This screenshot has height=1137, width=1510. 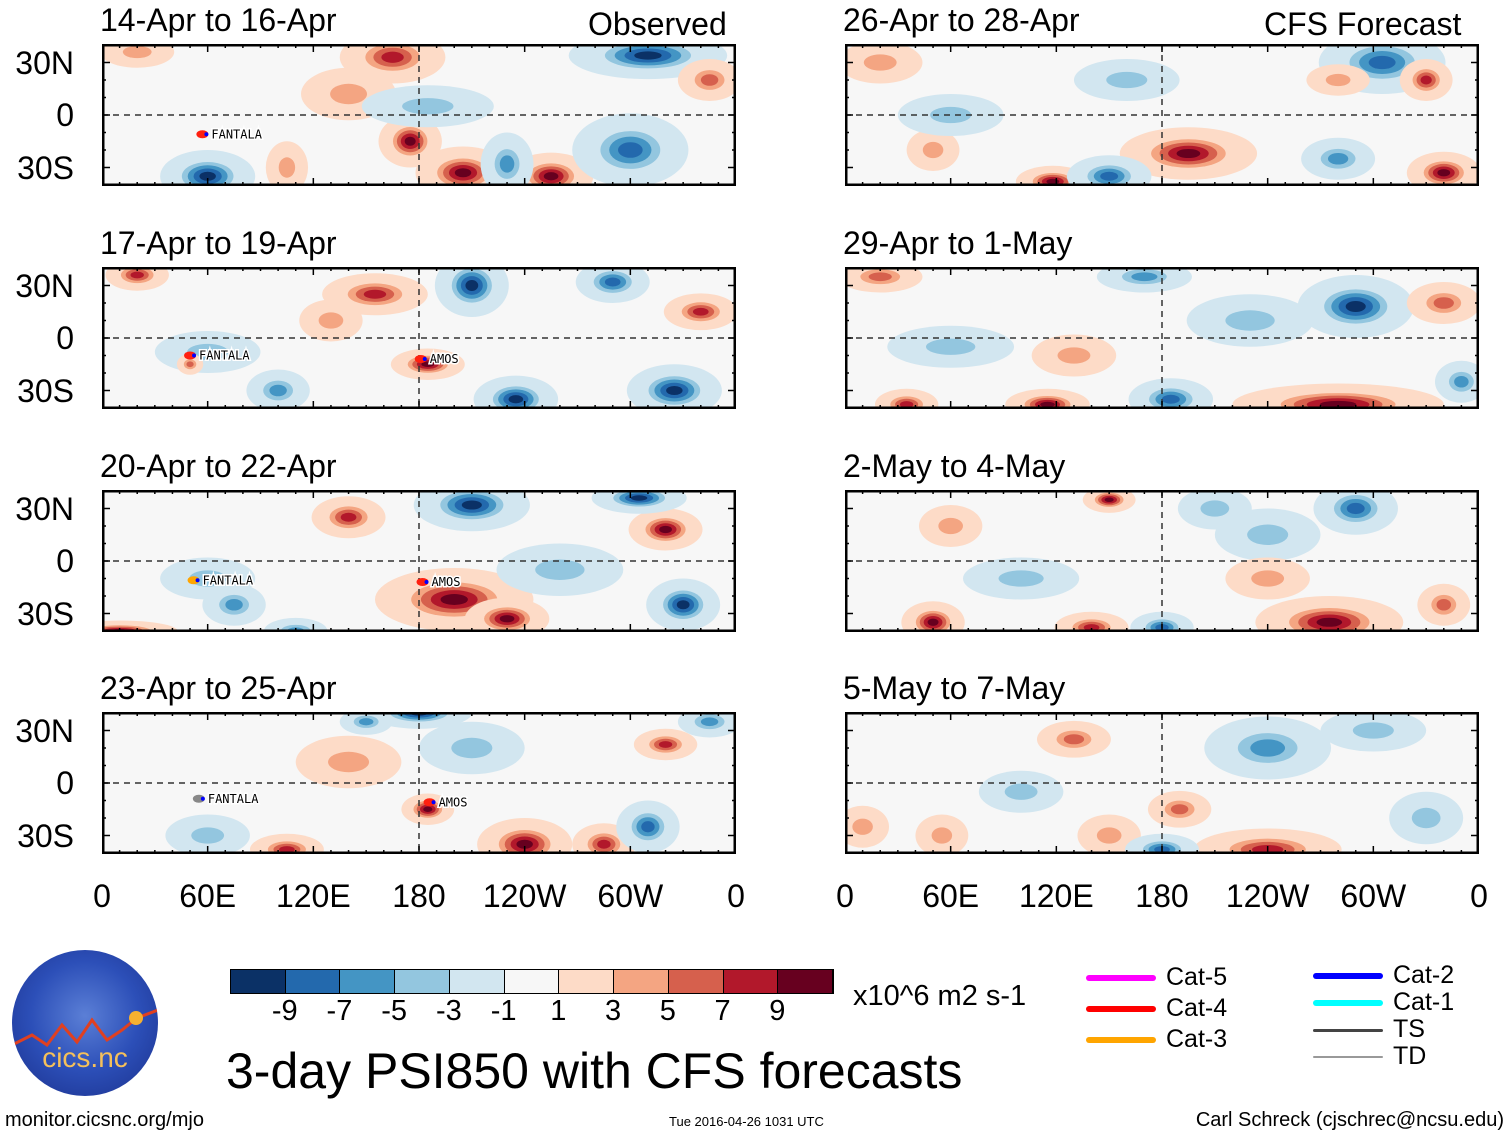 What do you see at coordinates (1197, 1039) in the screenshot?
I see `legend-label: Cat-3` at bounding box center [1197, 1039].